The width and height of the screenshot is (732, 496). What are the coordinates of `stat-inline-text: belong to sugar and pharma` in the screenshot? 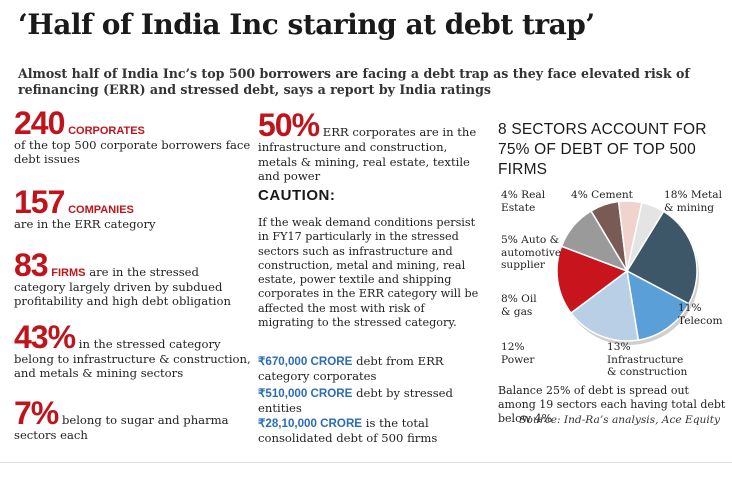 It's located at (145, 420).